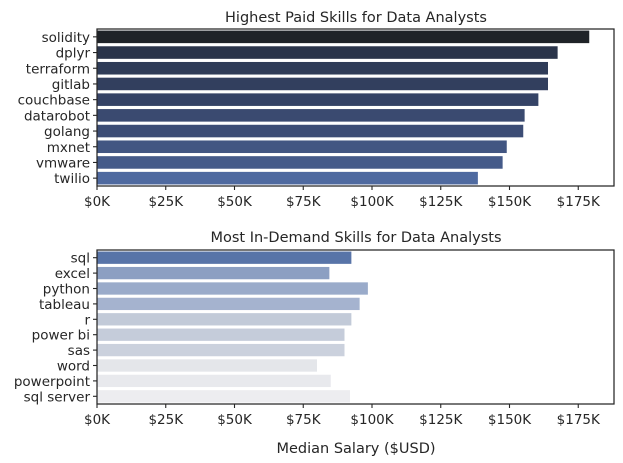 The height and width of the screenshot is (463, 623). Describe the element at coordinates (71, 85) in the screenshot. I see `y-tick-label: gitlab` at that location.